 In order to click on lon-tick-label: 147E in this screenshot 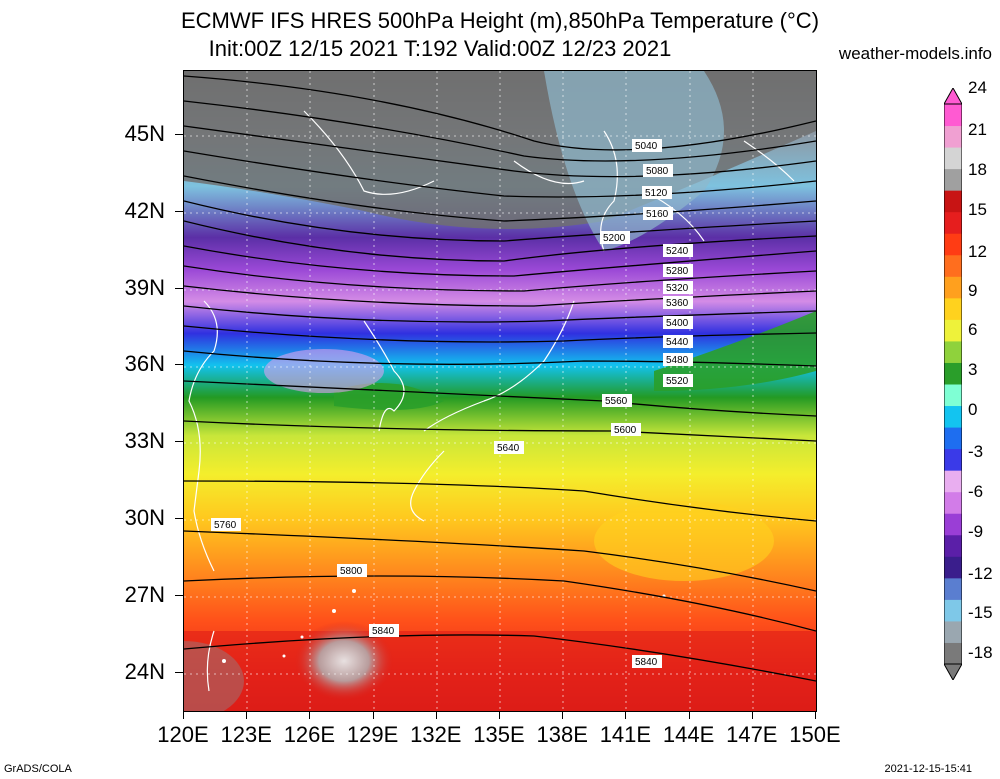, I will do `click(752, 734)`.